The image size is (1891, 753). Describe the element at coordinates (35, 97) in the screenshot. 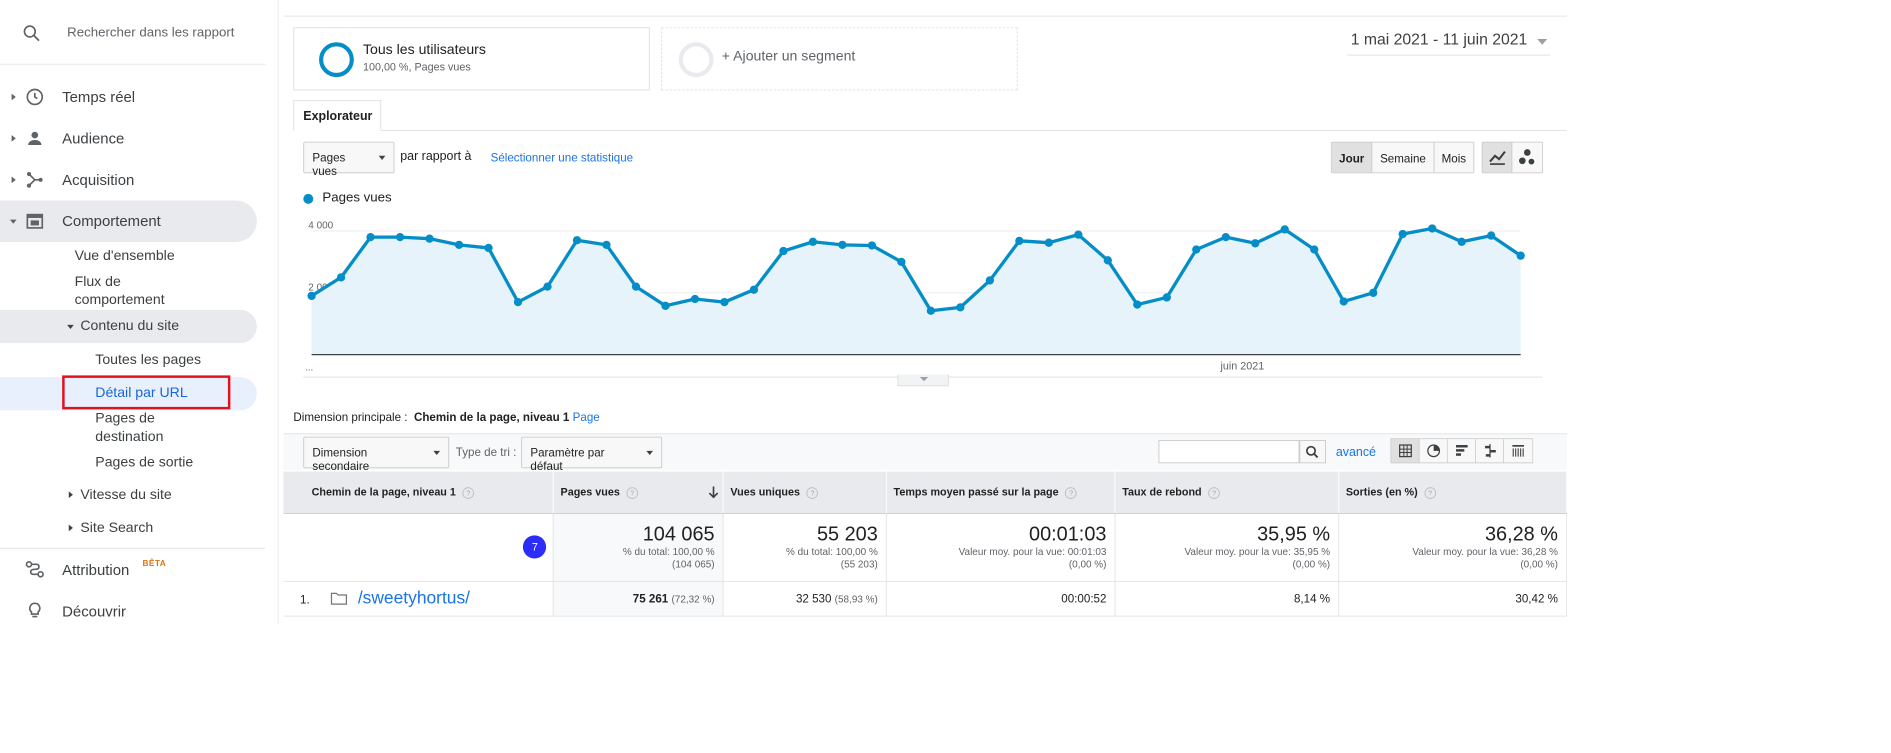

I see `clock-icon` at that location.